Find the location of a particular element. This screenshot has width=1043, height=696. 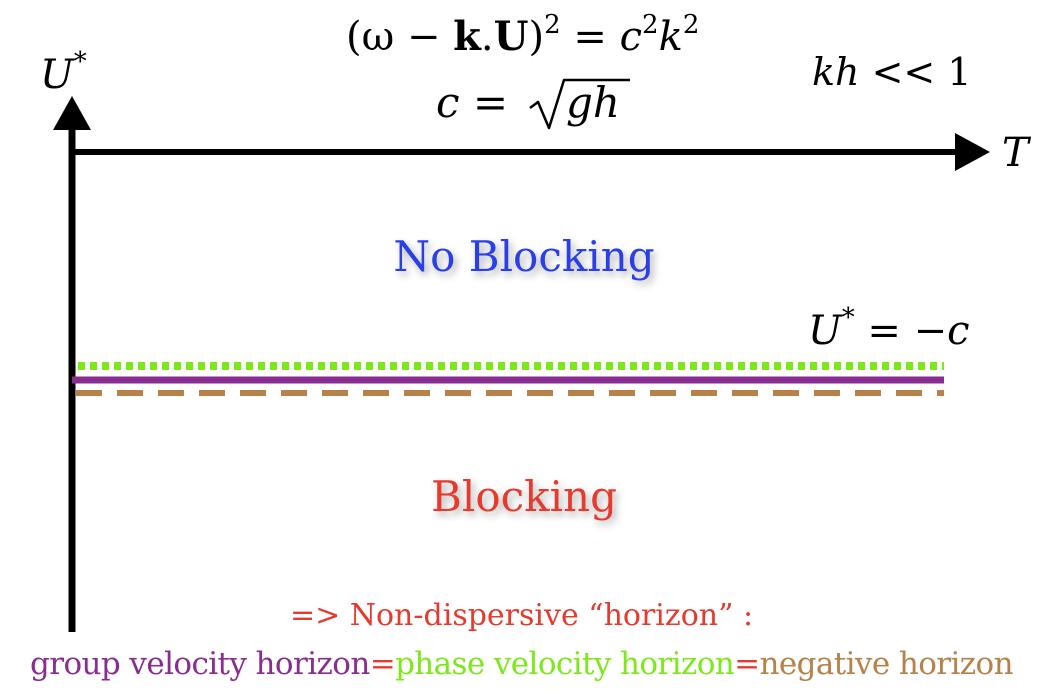

caption-line-1: => Non-dispersive “horizon” : is located at coordinates (521, 615).